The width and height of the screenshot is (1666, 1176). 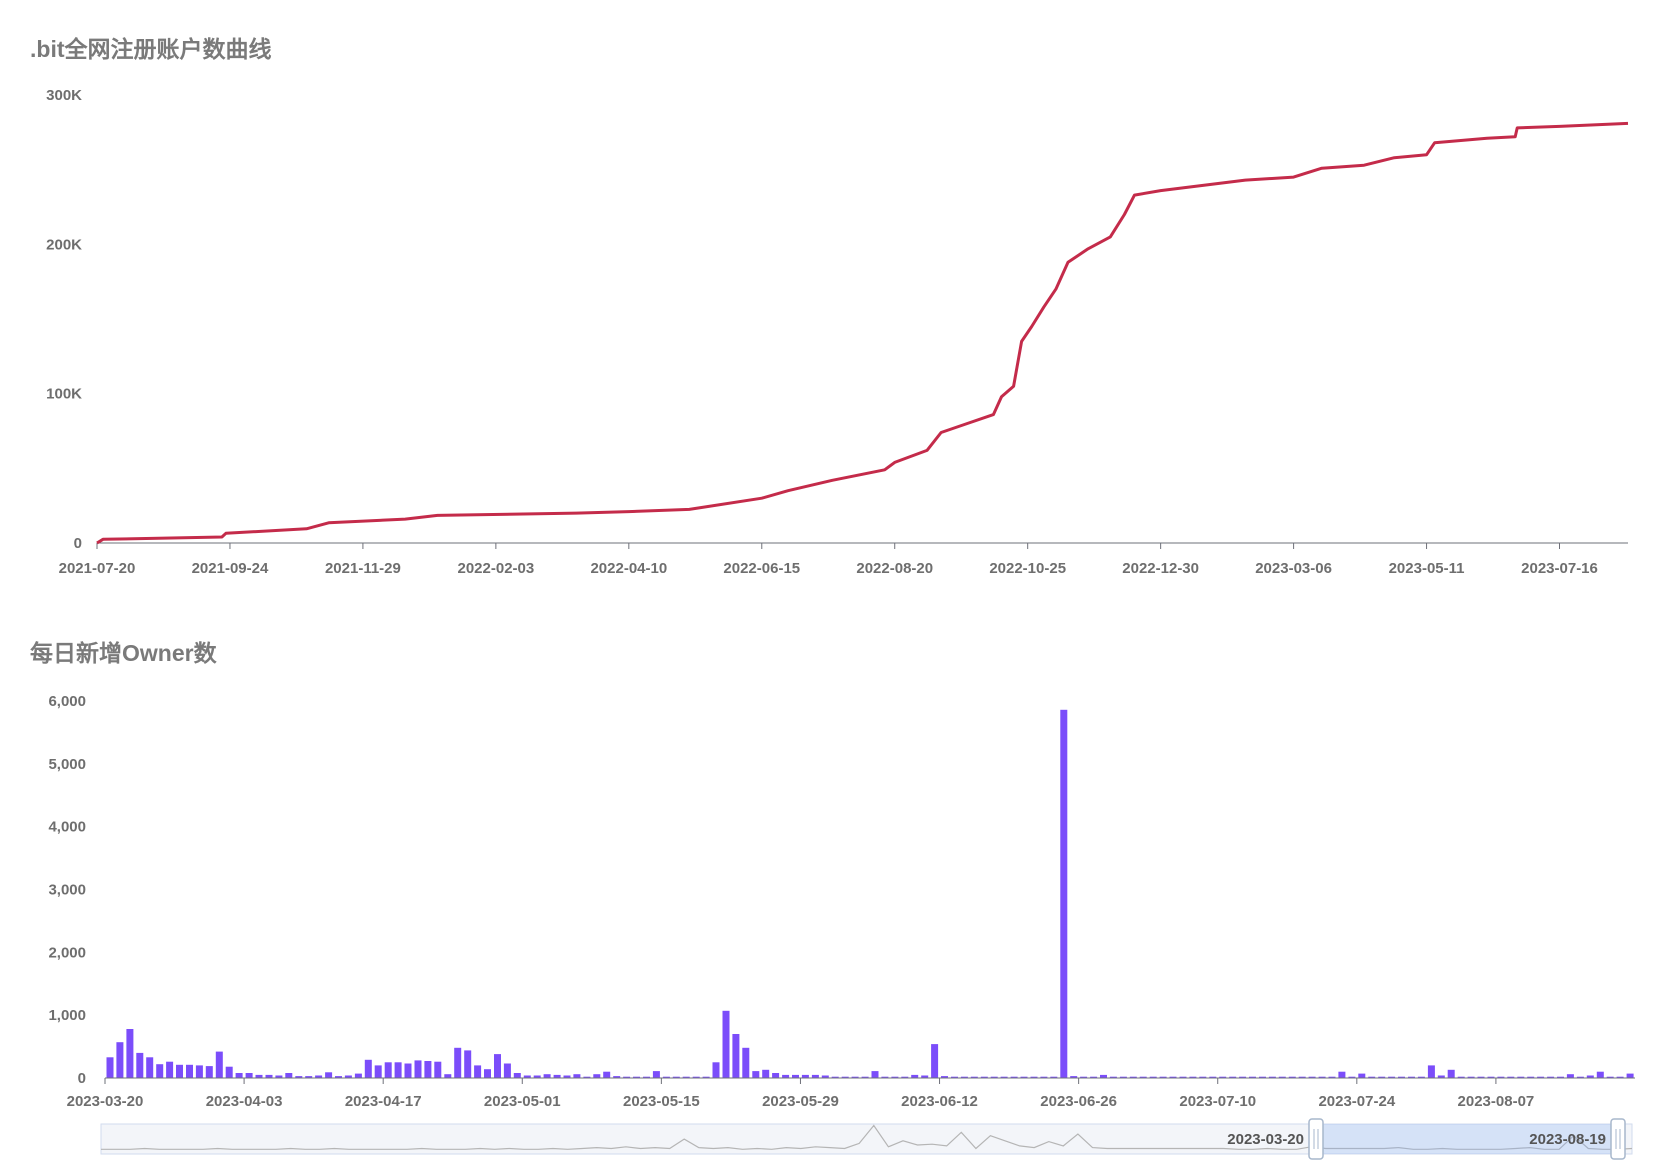 I want to click on zoom-start-handle, so click(x=1316, y=1139).